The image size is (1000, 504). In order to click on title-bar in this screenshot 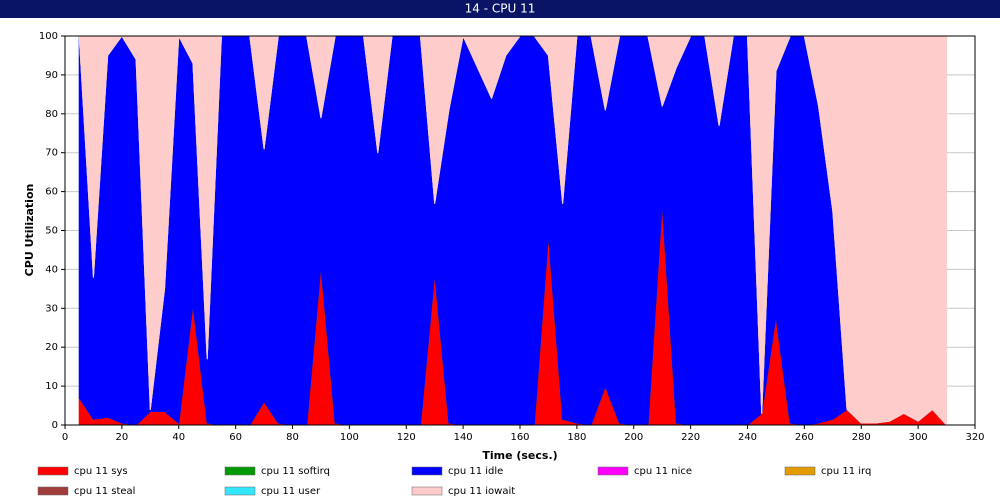, I will do `click(500, 9)`.